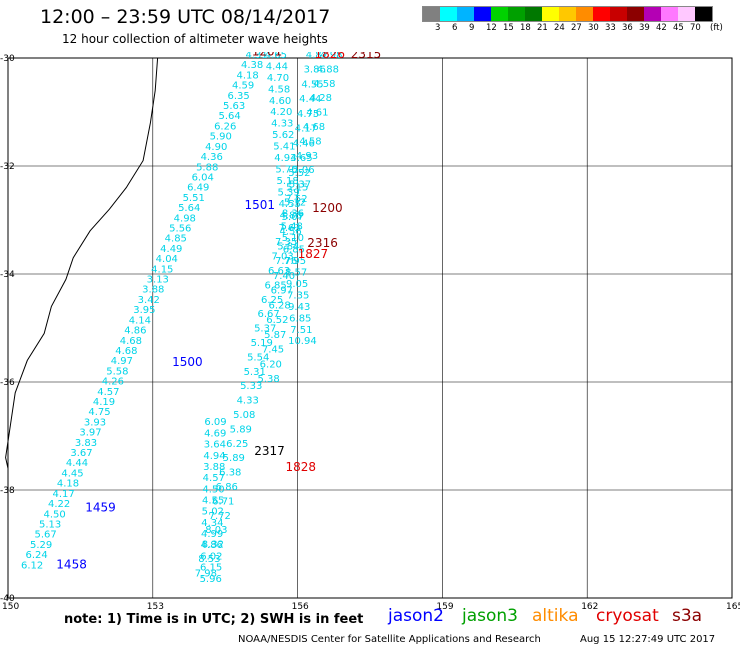 The image size is (740, 650). I want to click on wave-height-value: 10.94, so click(302, 341).